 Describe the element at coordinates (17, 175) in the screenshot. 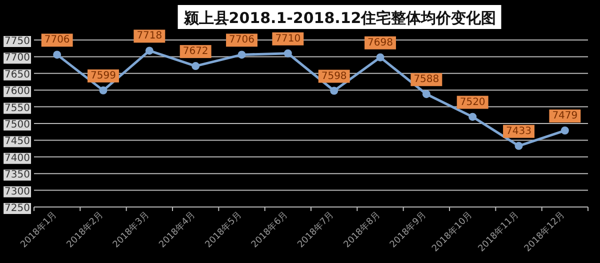

I see `y-tick-label: 7350` at that location.